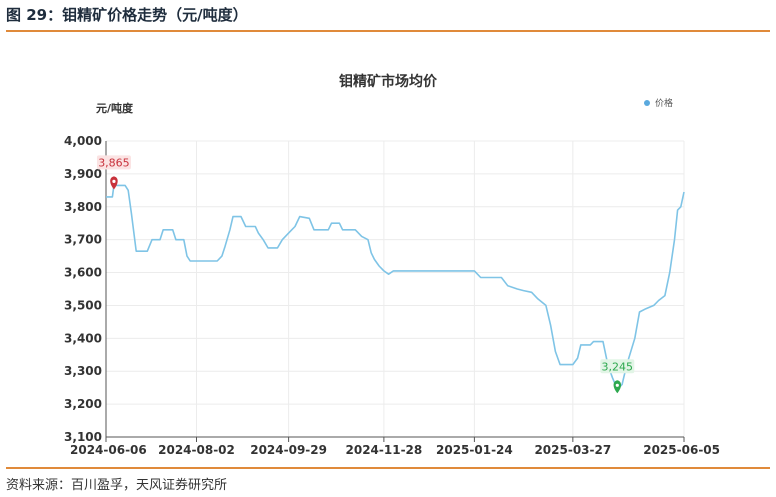 This screenshot has height=497, width=776. Describe the element at coordinates (617, 376) in the screenshot. I see `min-annotation: 3,245` at that location.